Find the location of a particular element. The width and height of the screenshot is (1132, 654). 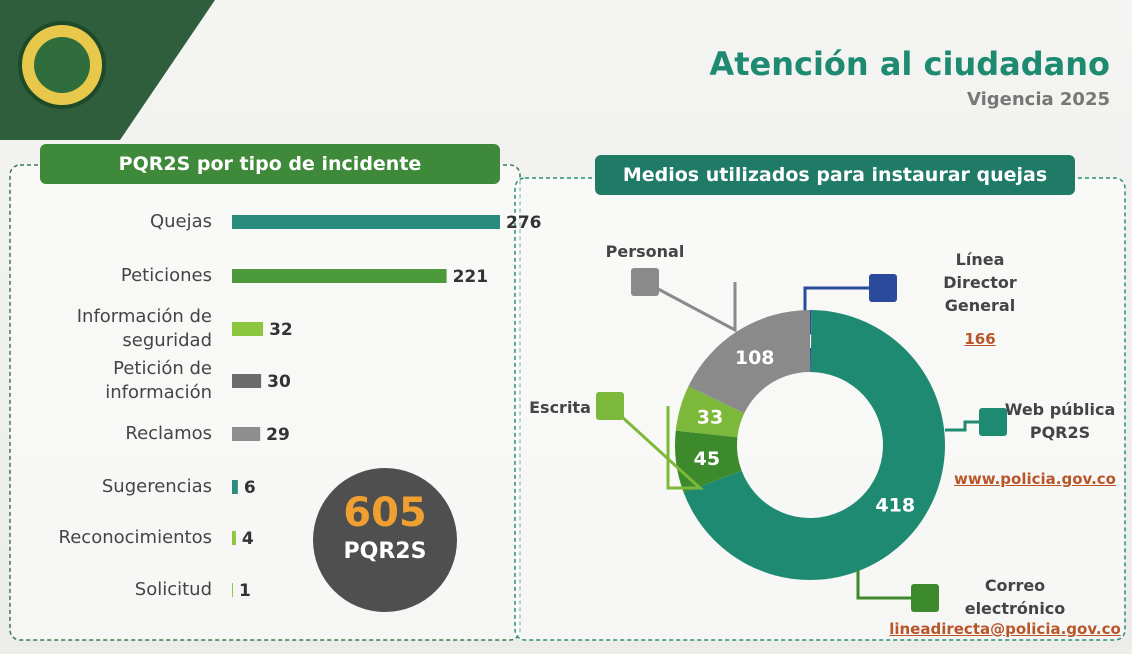

bar-label: Reclamos is located at coordinates (168, 433).